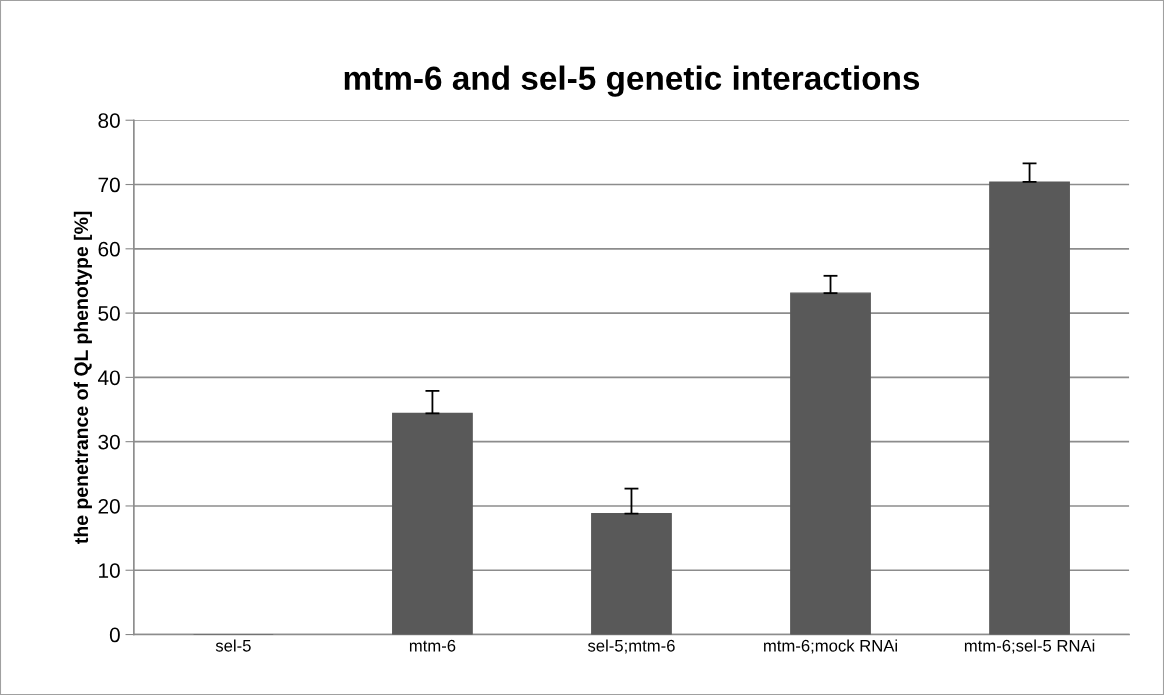 This screenshot has height=695, width=1164. What do you see at coordinates (632, 81) in the screenshot?
I see `chart-title: mtm-6 and sel-5 genetic interactions` at bounding box center [632, 81].